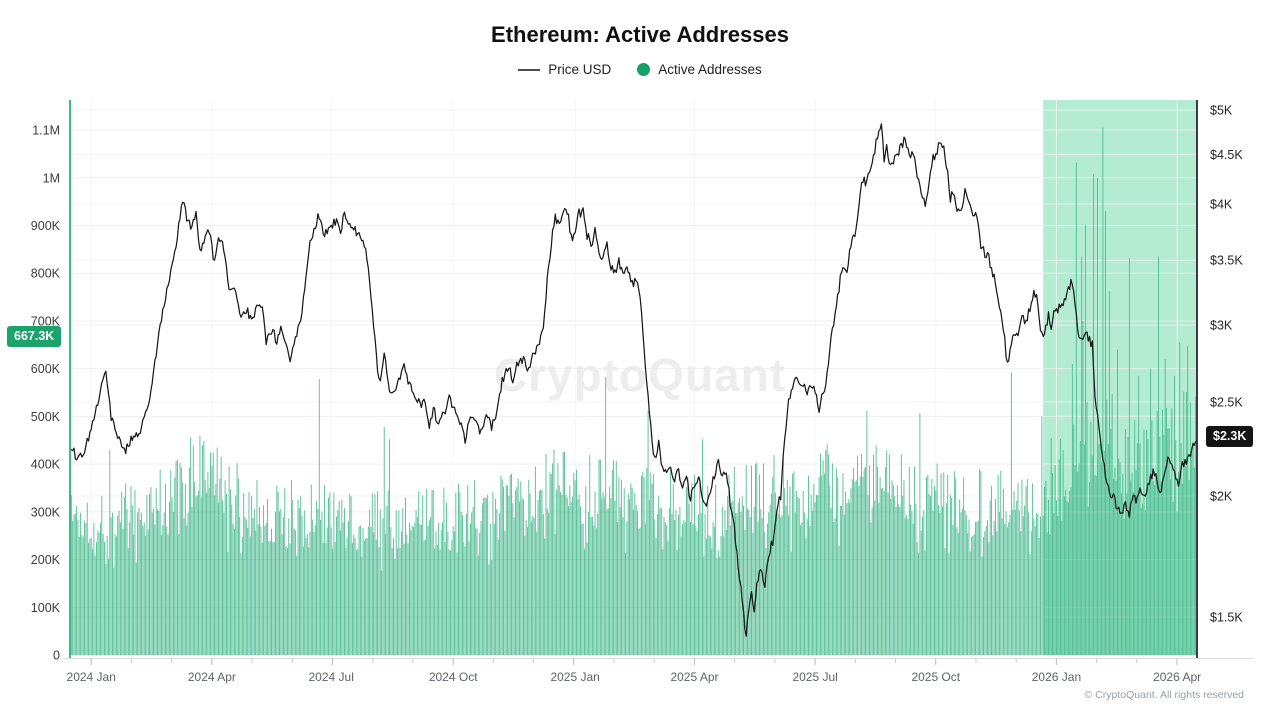 The height and width of the screenshot is (720, 1280). What do you see at coordinates (634, 661) in the screenshot?
I see `x-axis-ticks` at bounding box center [634, 661].